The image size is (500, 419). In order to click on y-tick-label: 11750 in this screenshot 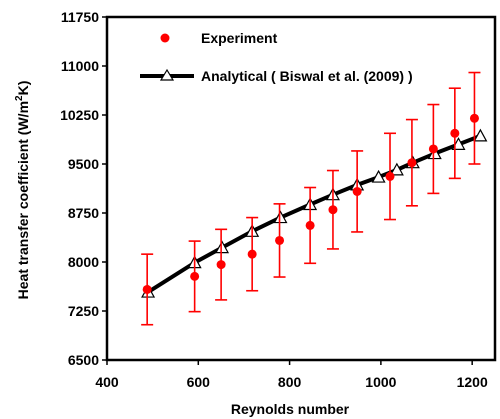, I will do `click(80, 17)`.